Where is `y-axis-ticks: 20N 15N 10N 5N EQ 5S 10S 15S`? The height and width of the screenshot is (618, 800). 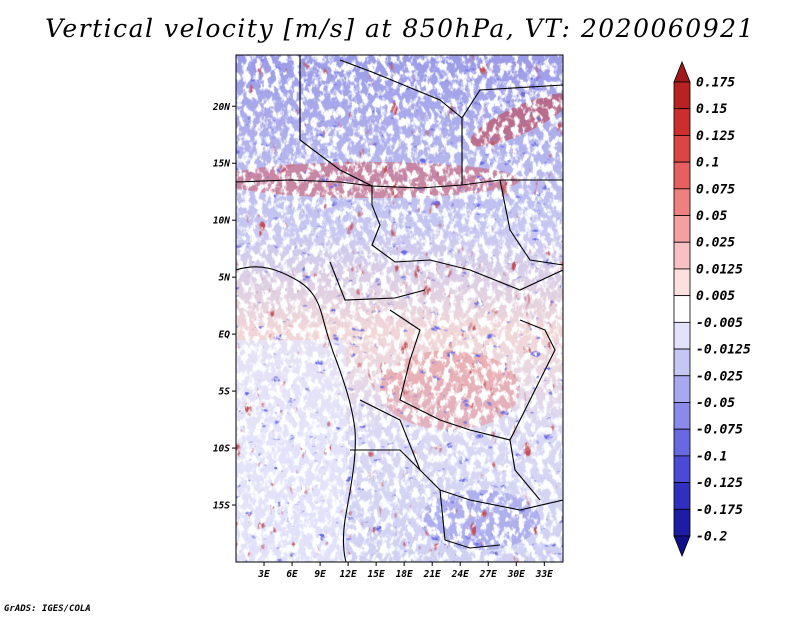 y-axis-ticks: 20N 15N 10N 5N EQ 5S 10S 15S is located at coordinates (224, 307).